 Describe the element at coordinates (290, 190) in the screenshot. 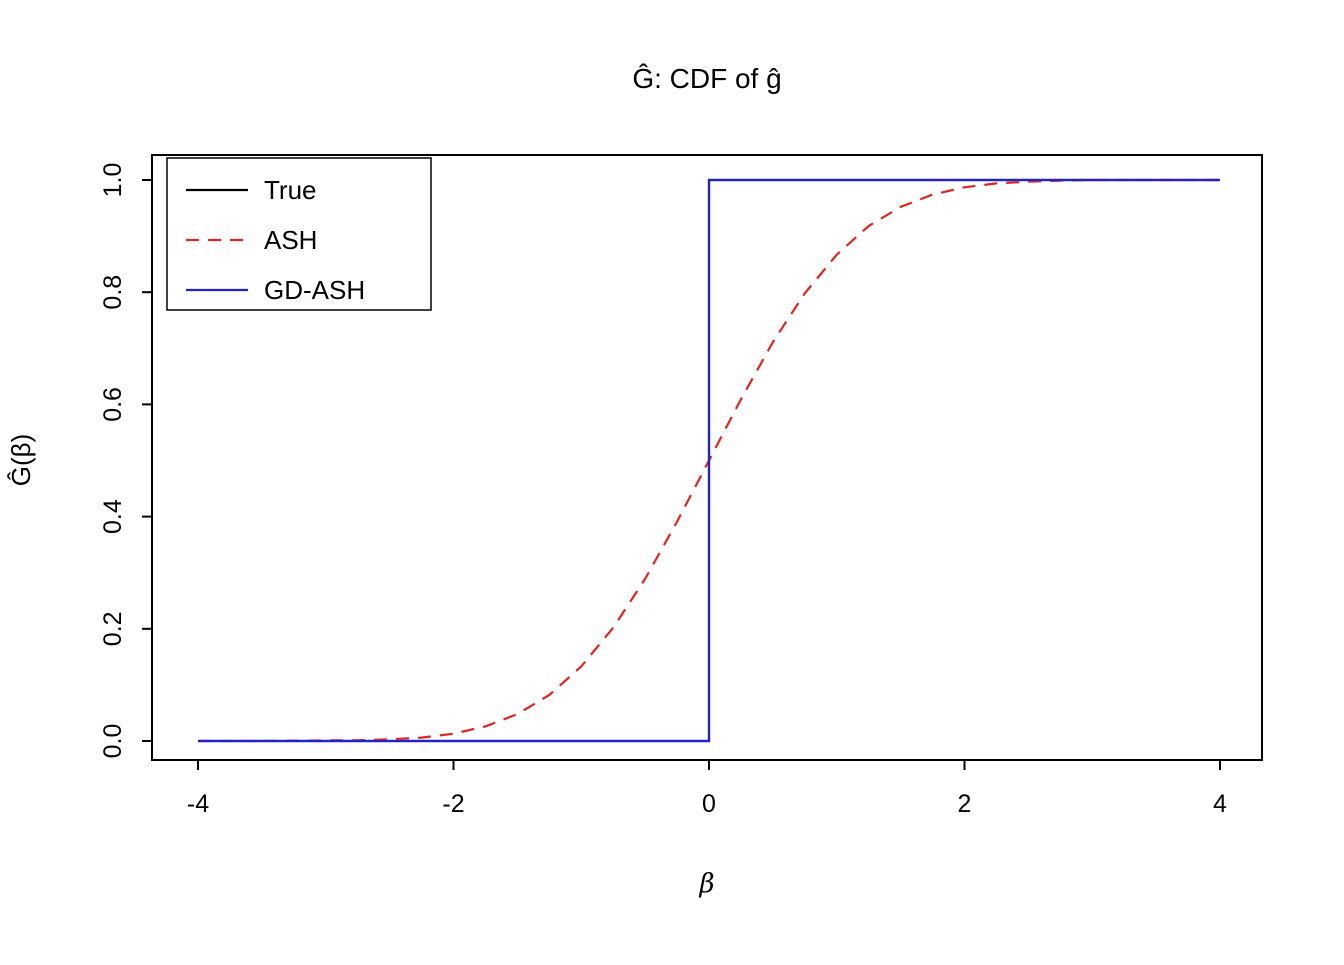

I see `legend-label-true: True` at that location.